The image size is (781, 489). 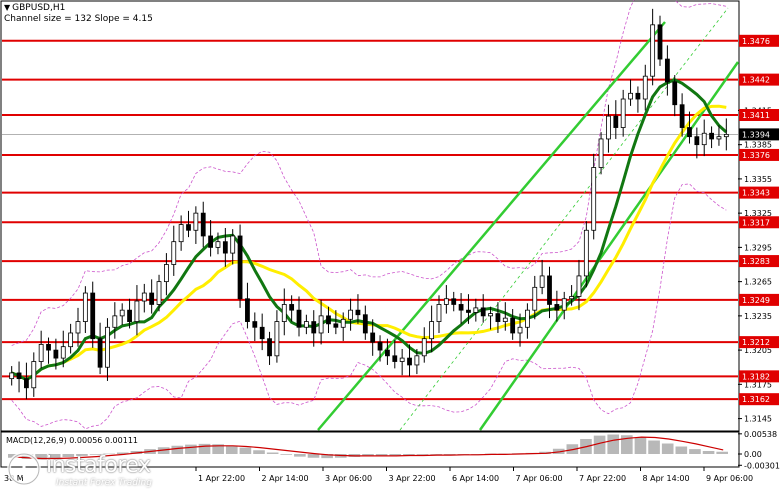 What do you see at coordinates (756, 193) in the screenshot?
I see `level-label: 1.3343` at bounding box center [756, 193].